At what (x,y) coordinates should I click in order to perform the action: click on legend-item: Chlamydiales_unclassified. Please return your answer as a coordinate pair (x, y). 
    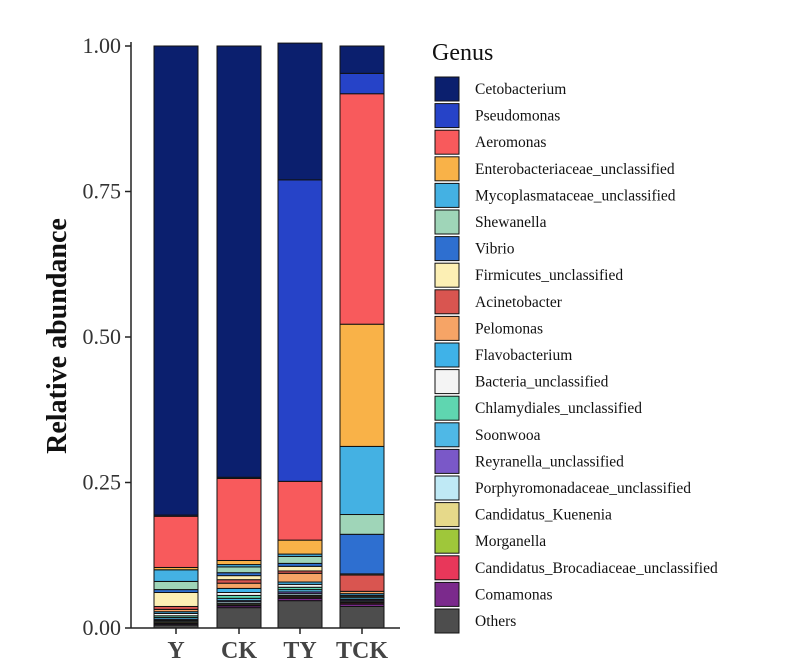
    Looking at the image, I should click on (538, 408).